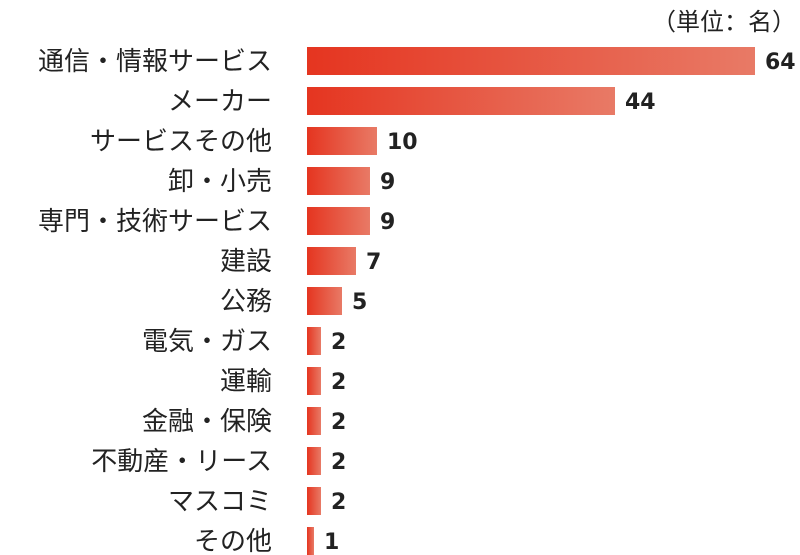 The image size is (800, 555). Describe the element at coordinates (155, 62) in the screenshot. I see `category-label: 通信・情報サービス` at that location.